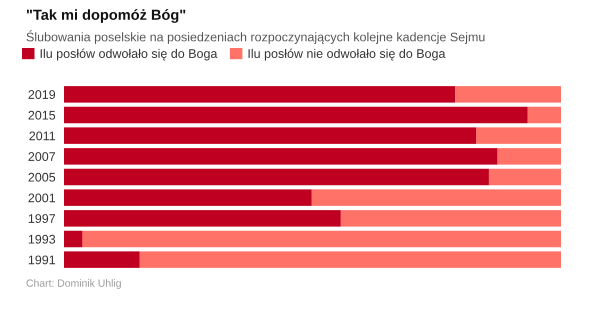 The width and height of the screenshot is (600, 321). What do you see at coordinates (42, 156) in the screenshot?
I see `y-tick-label: 2007` at bounding box center [42, 156].